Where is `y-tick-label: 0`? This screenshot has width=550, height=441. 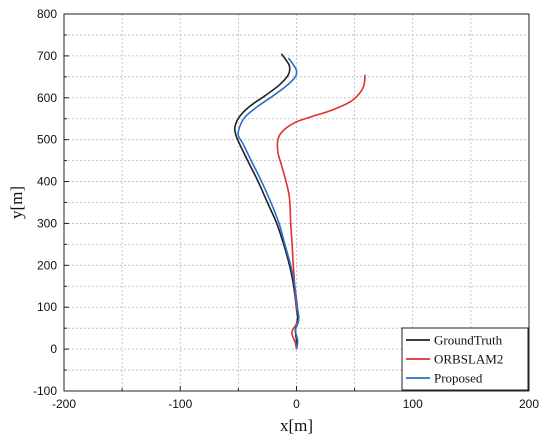
y-tick-label: 0 is located at coordinates (53, 349).